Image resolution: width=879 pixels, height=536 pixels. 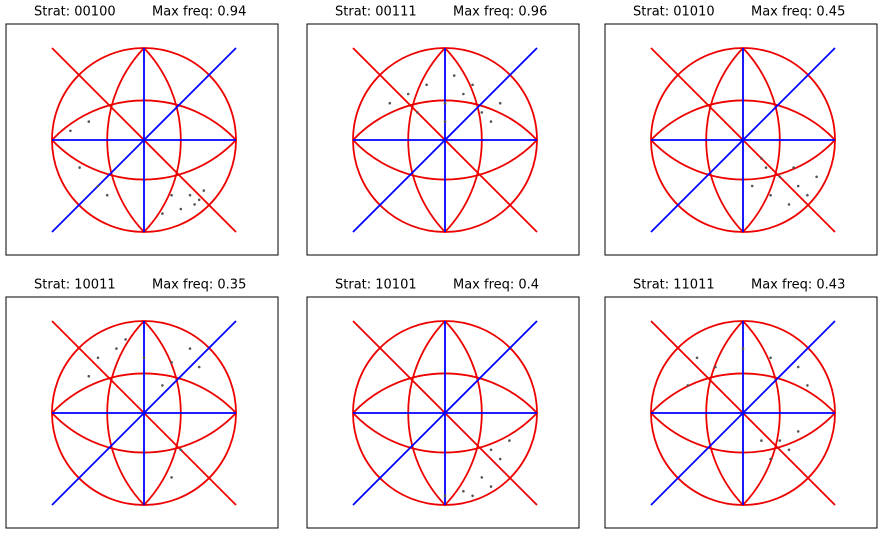 I want to click on panel-subtitle: Max freq: 0.94, so click(x=199, y=12).